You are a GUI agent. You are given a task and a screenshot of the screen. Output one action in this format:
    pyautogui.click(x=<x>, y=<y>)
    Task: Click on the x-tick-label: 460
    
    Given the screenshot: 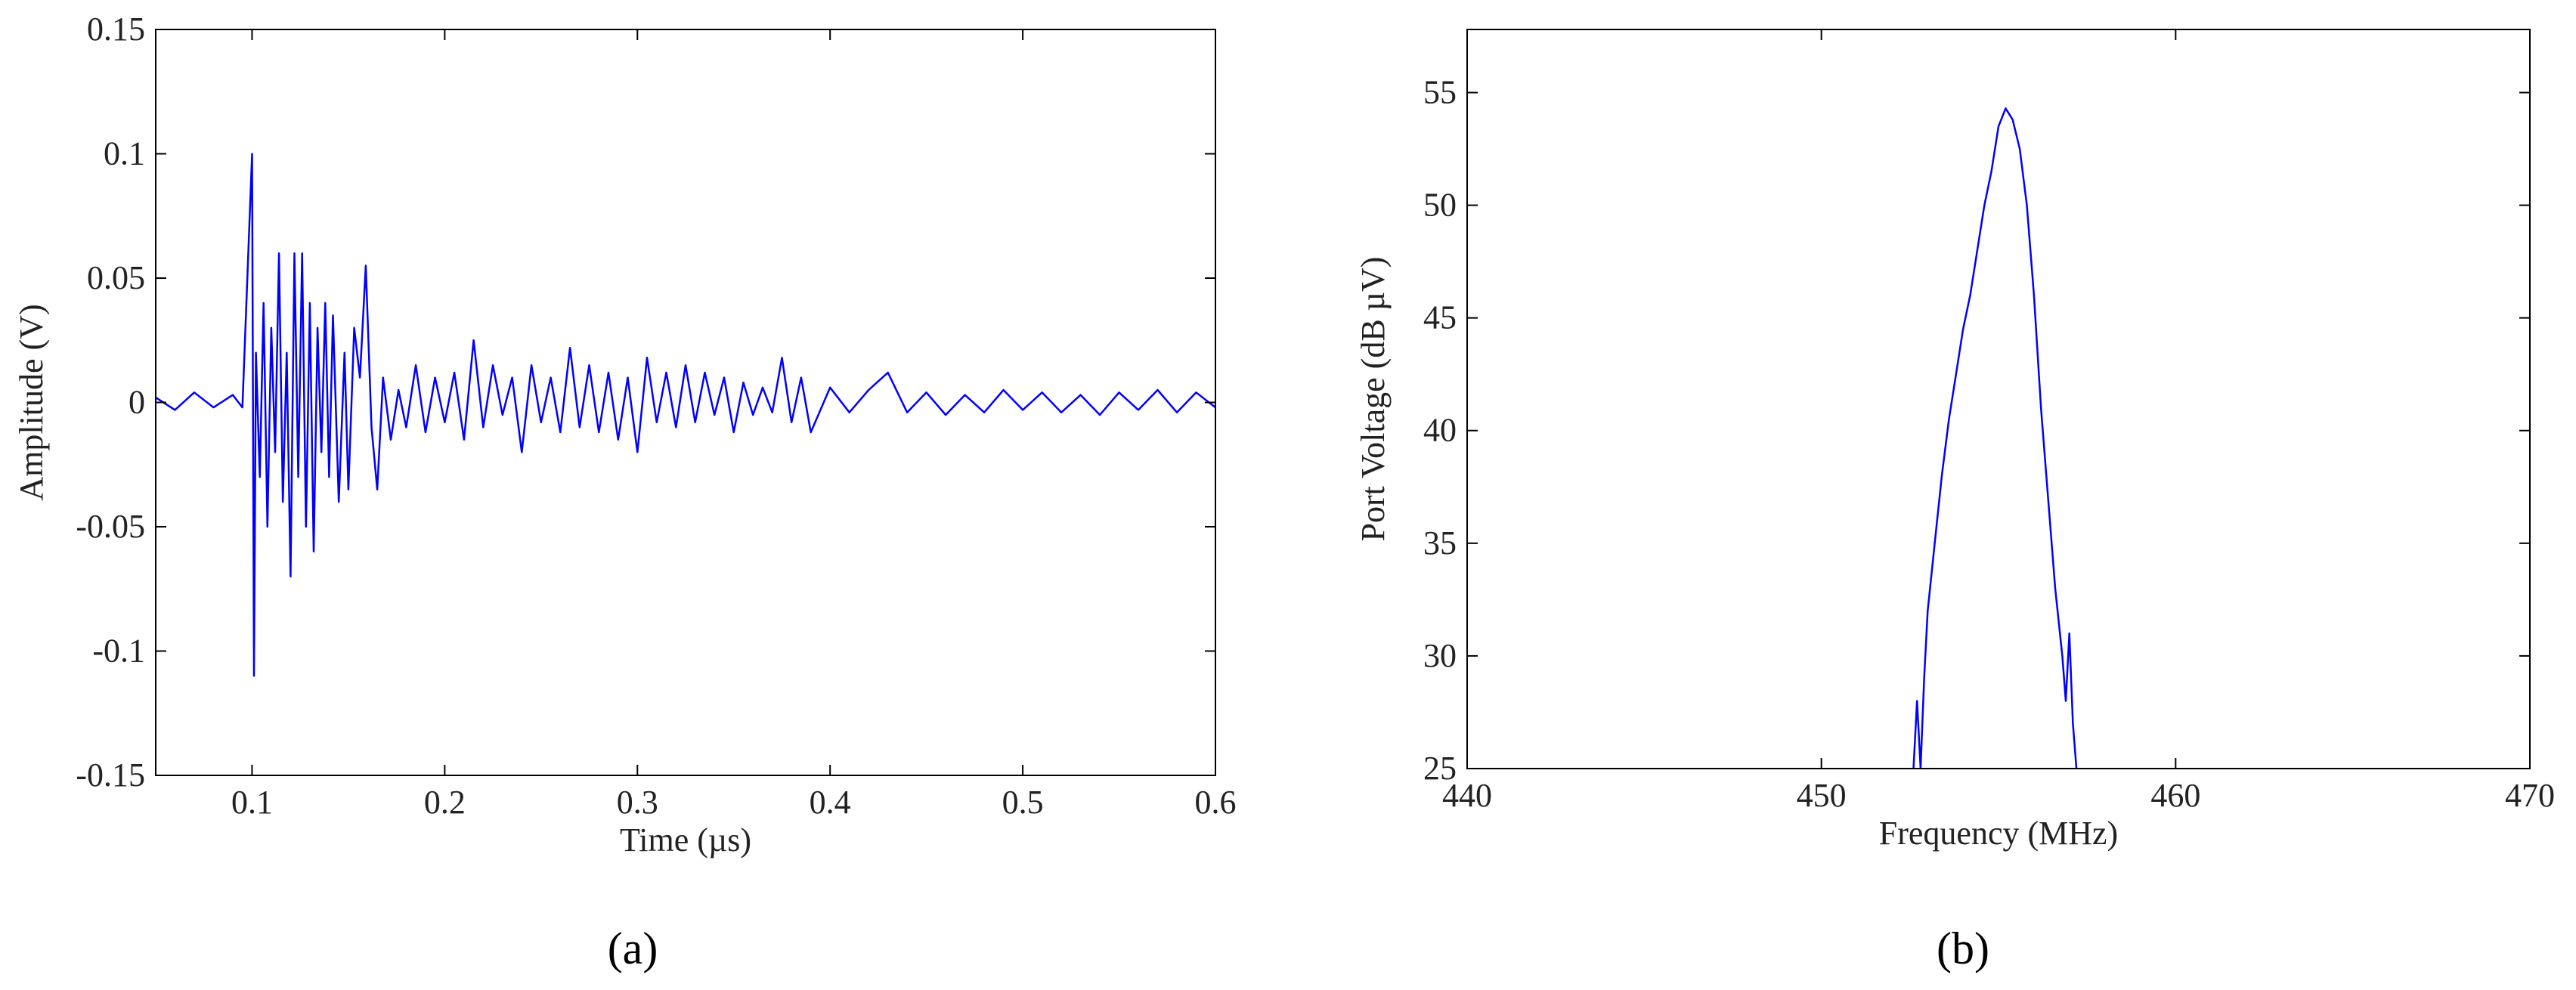 What is the action you would take?
    pyautogui.click(x=2175, y=796)
    